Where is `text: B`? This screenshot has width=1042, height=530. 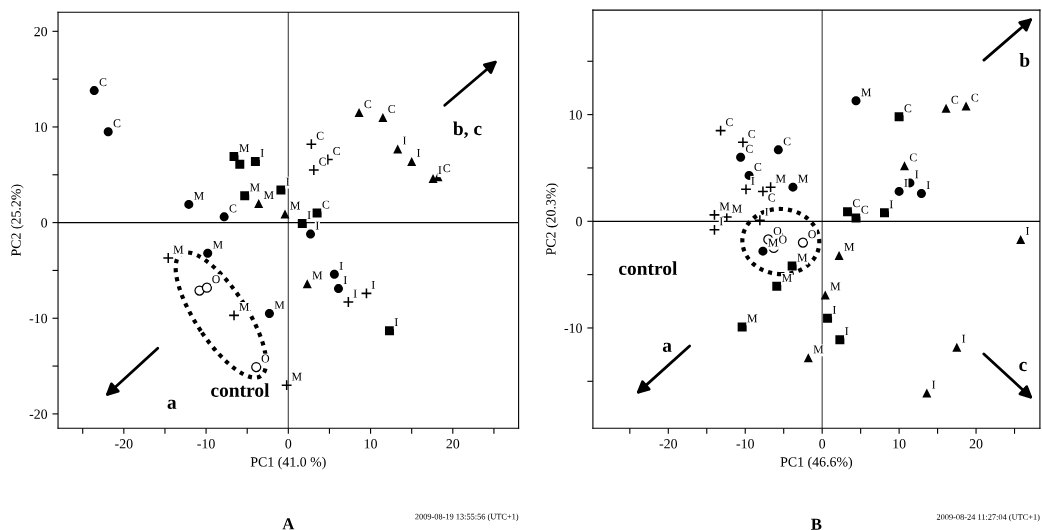 text: B is located at coordinates (816, 524).